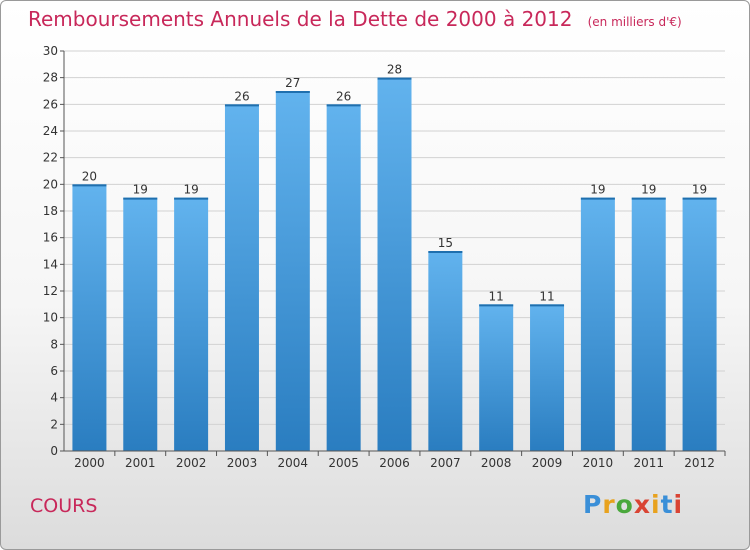 The height and width of the screenshot is (550, 750). What do you see at coordinates (394, 463) in the screenshot?
I see `x-tick-label: 2006` at bounding box center [394, 463].